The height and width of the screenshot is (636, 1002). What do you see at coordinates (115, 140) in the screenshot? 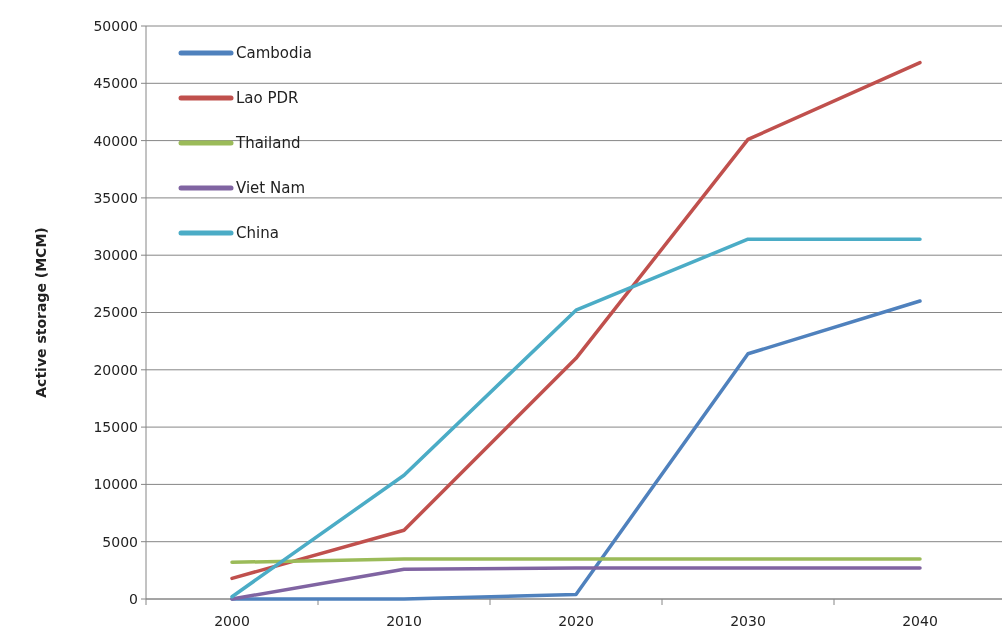
I see `y-tick-label: 40000` at bounding box center [115, 140].